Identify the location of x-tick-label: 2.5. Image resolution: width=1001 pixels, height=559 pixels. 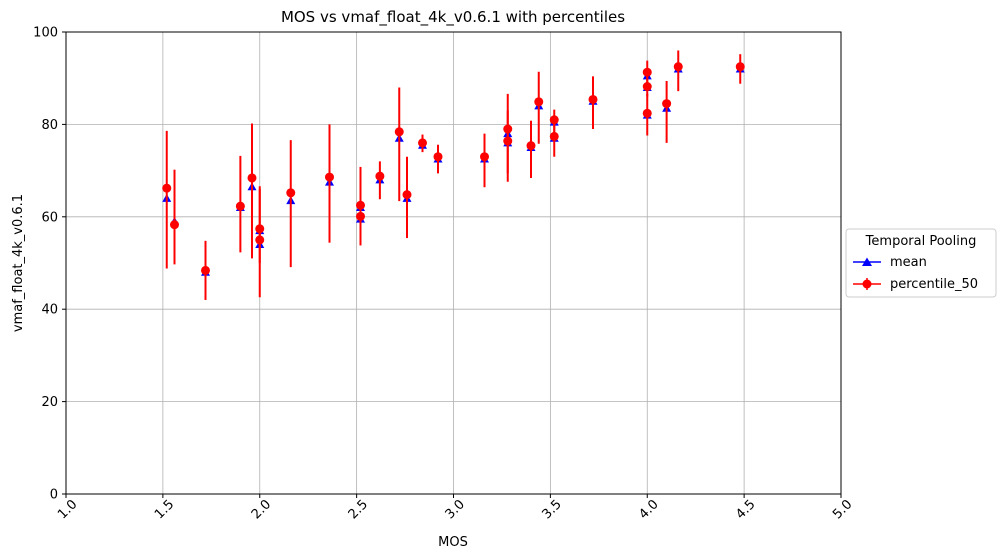
(358, 509).